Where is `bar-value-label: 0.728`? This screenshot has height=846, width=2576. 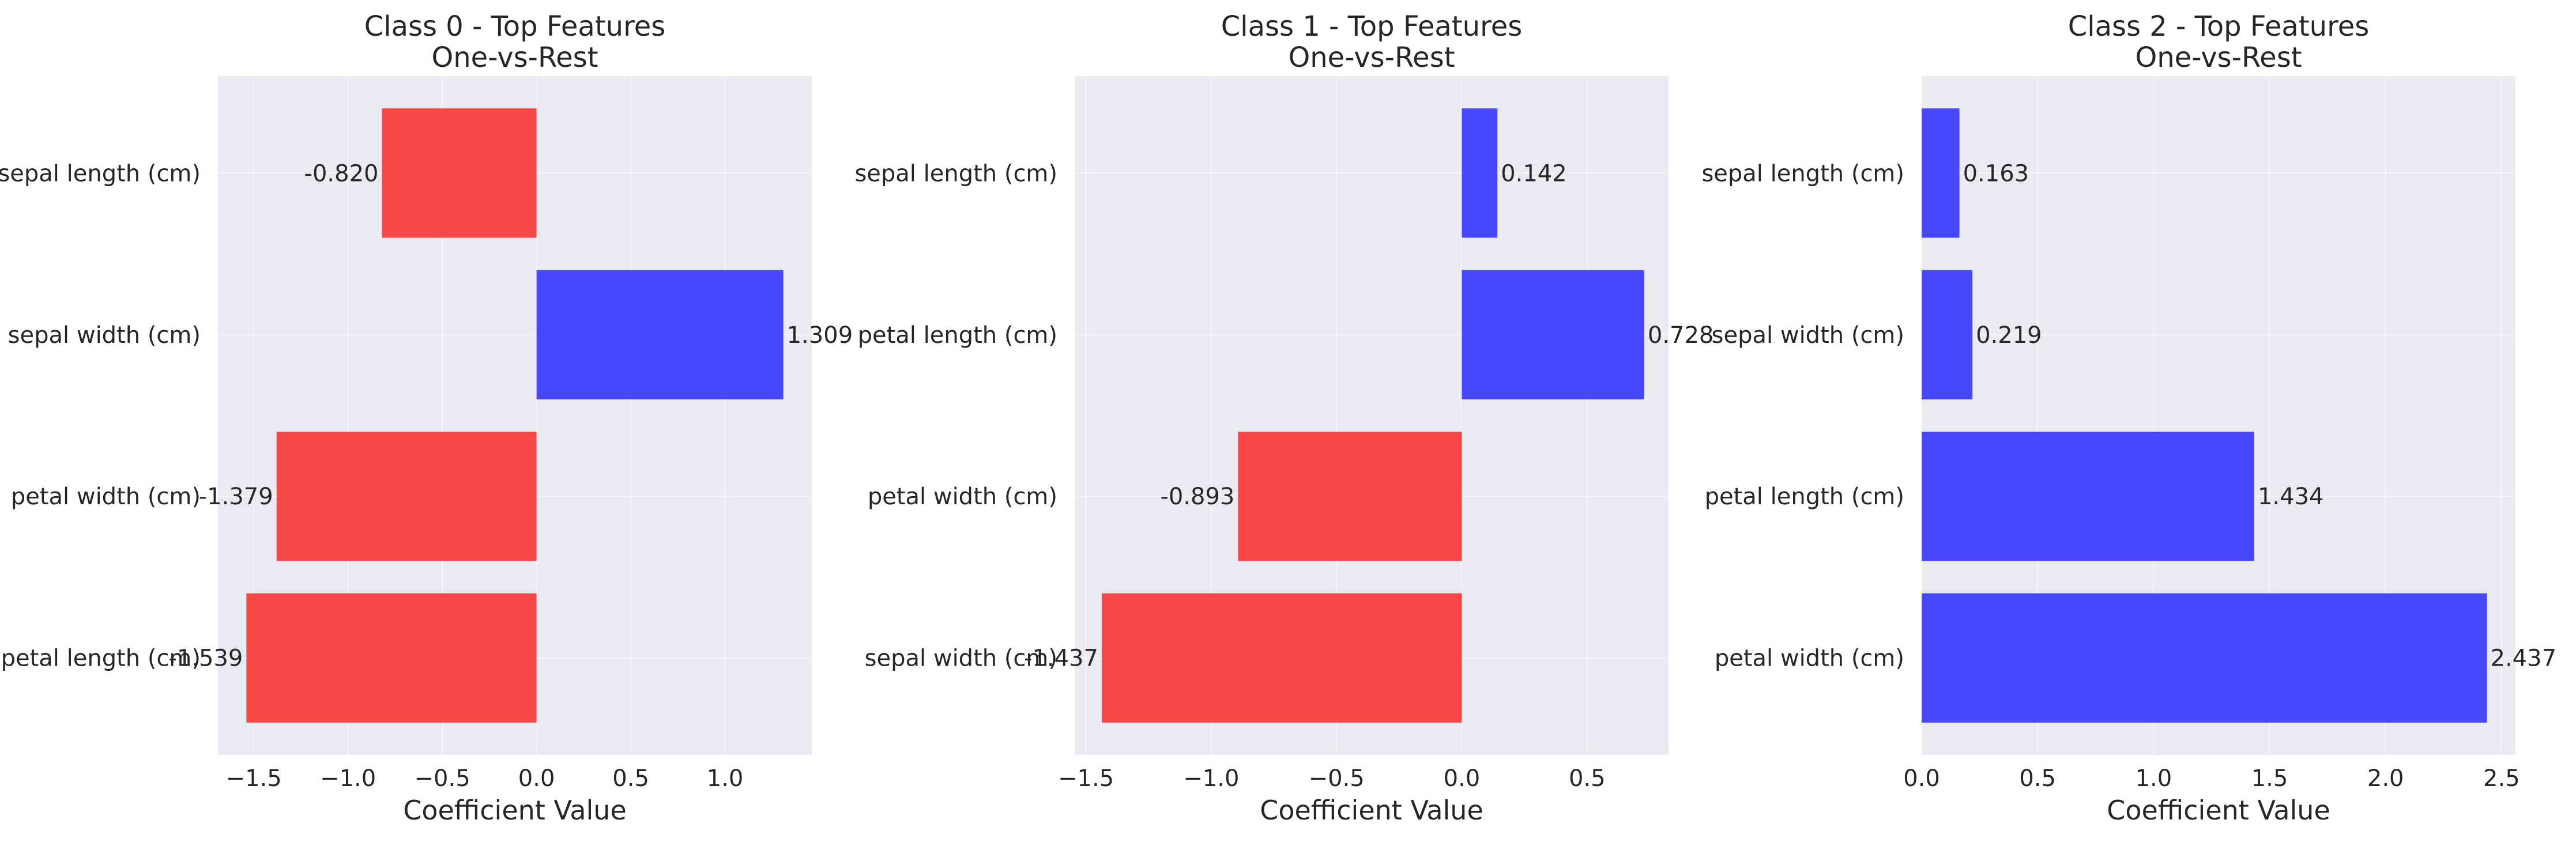 bar-value-label: 0.728 is located at coordinates (1681, 335).